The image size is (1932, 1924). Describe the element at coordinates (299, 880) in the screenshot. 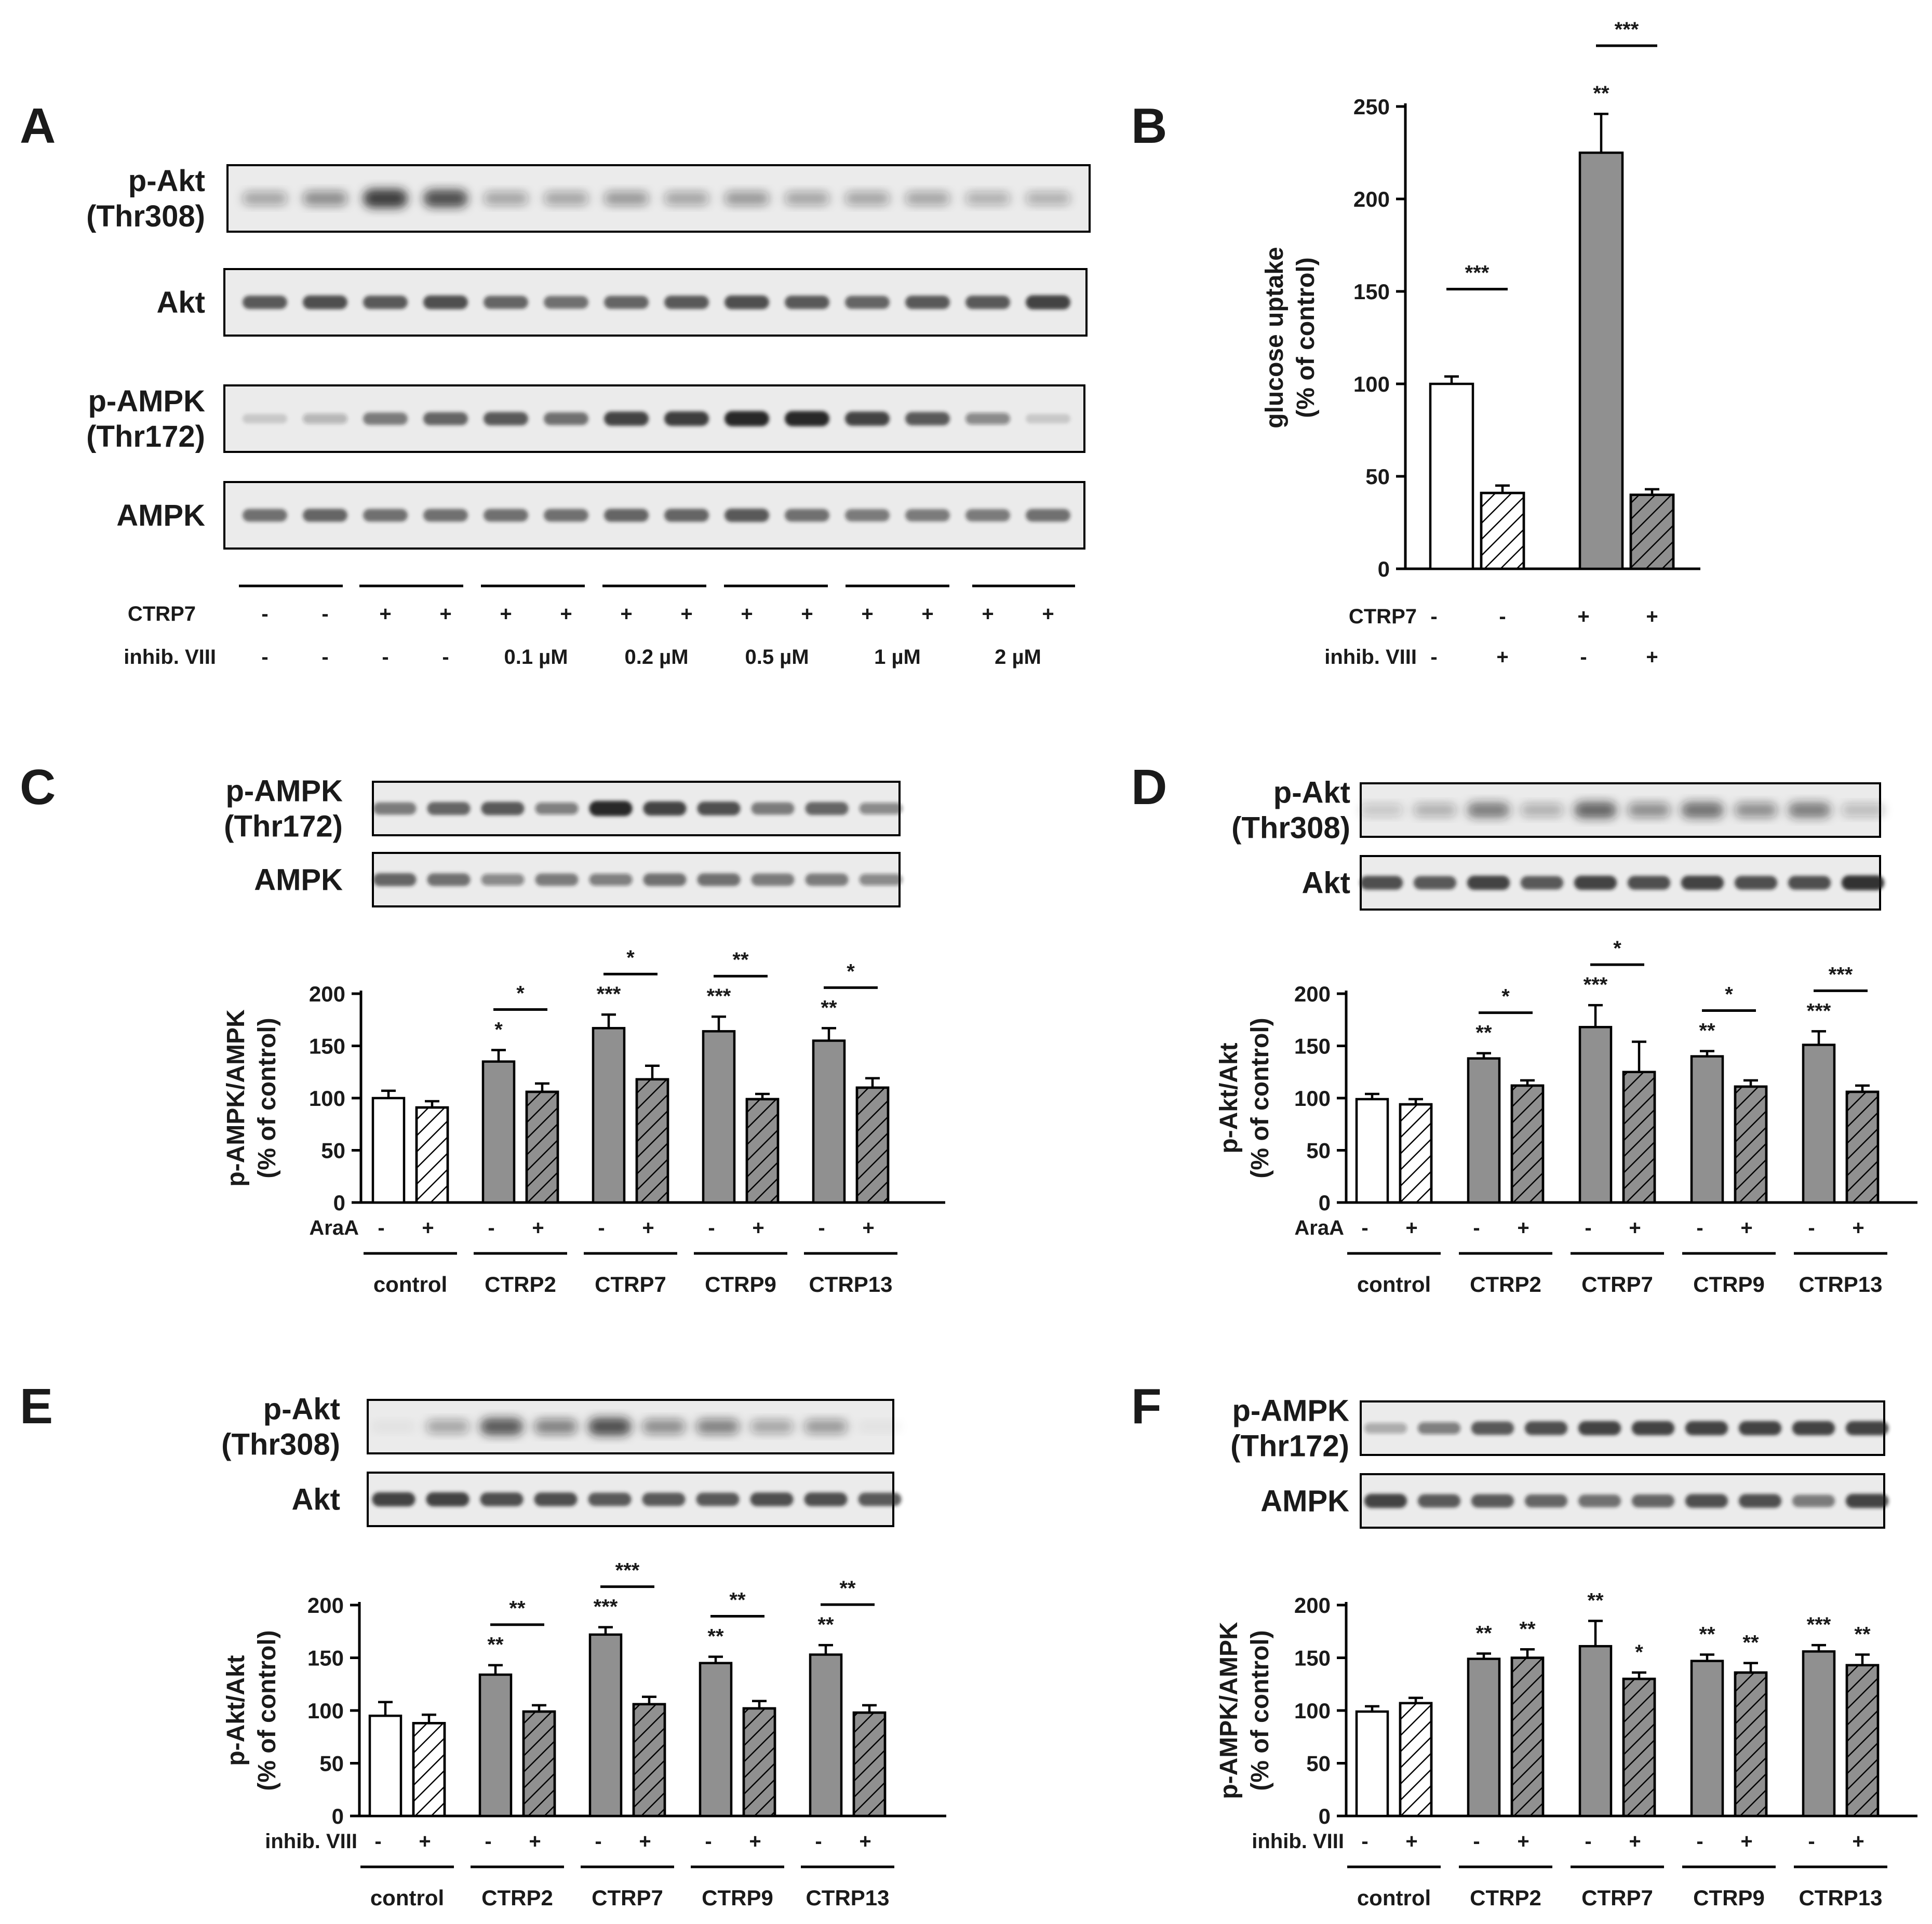

I see `blot-row-label: AMPK` at that location.